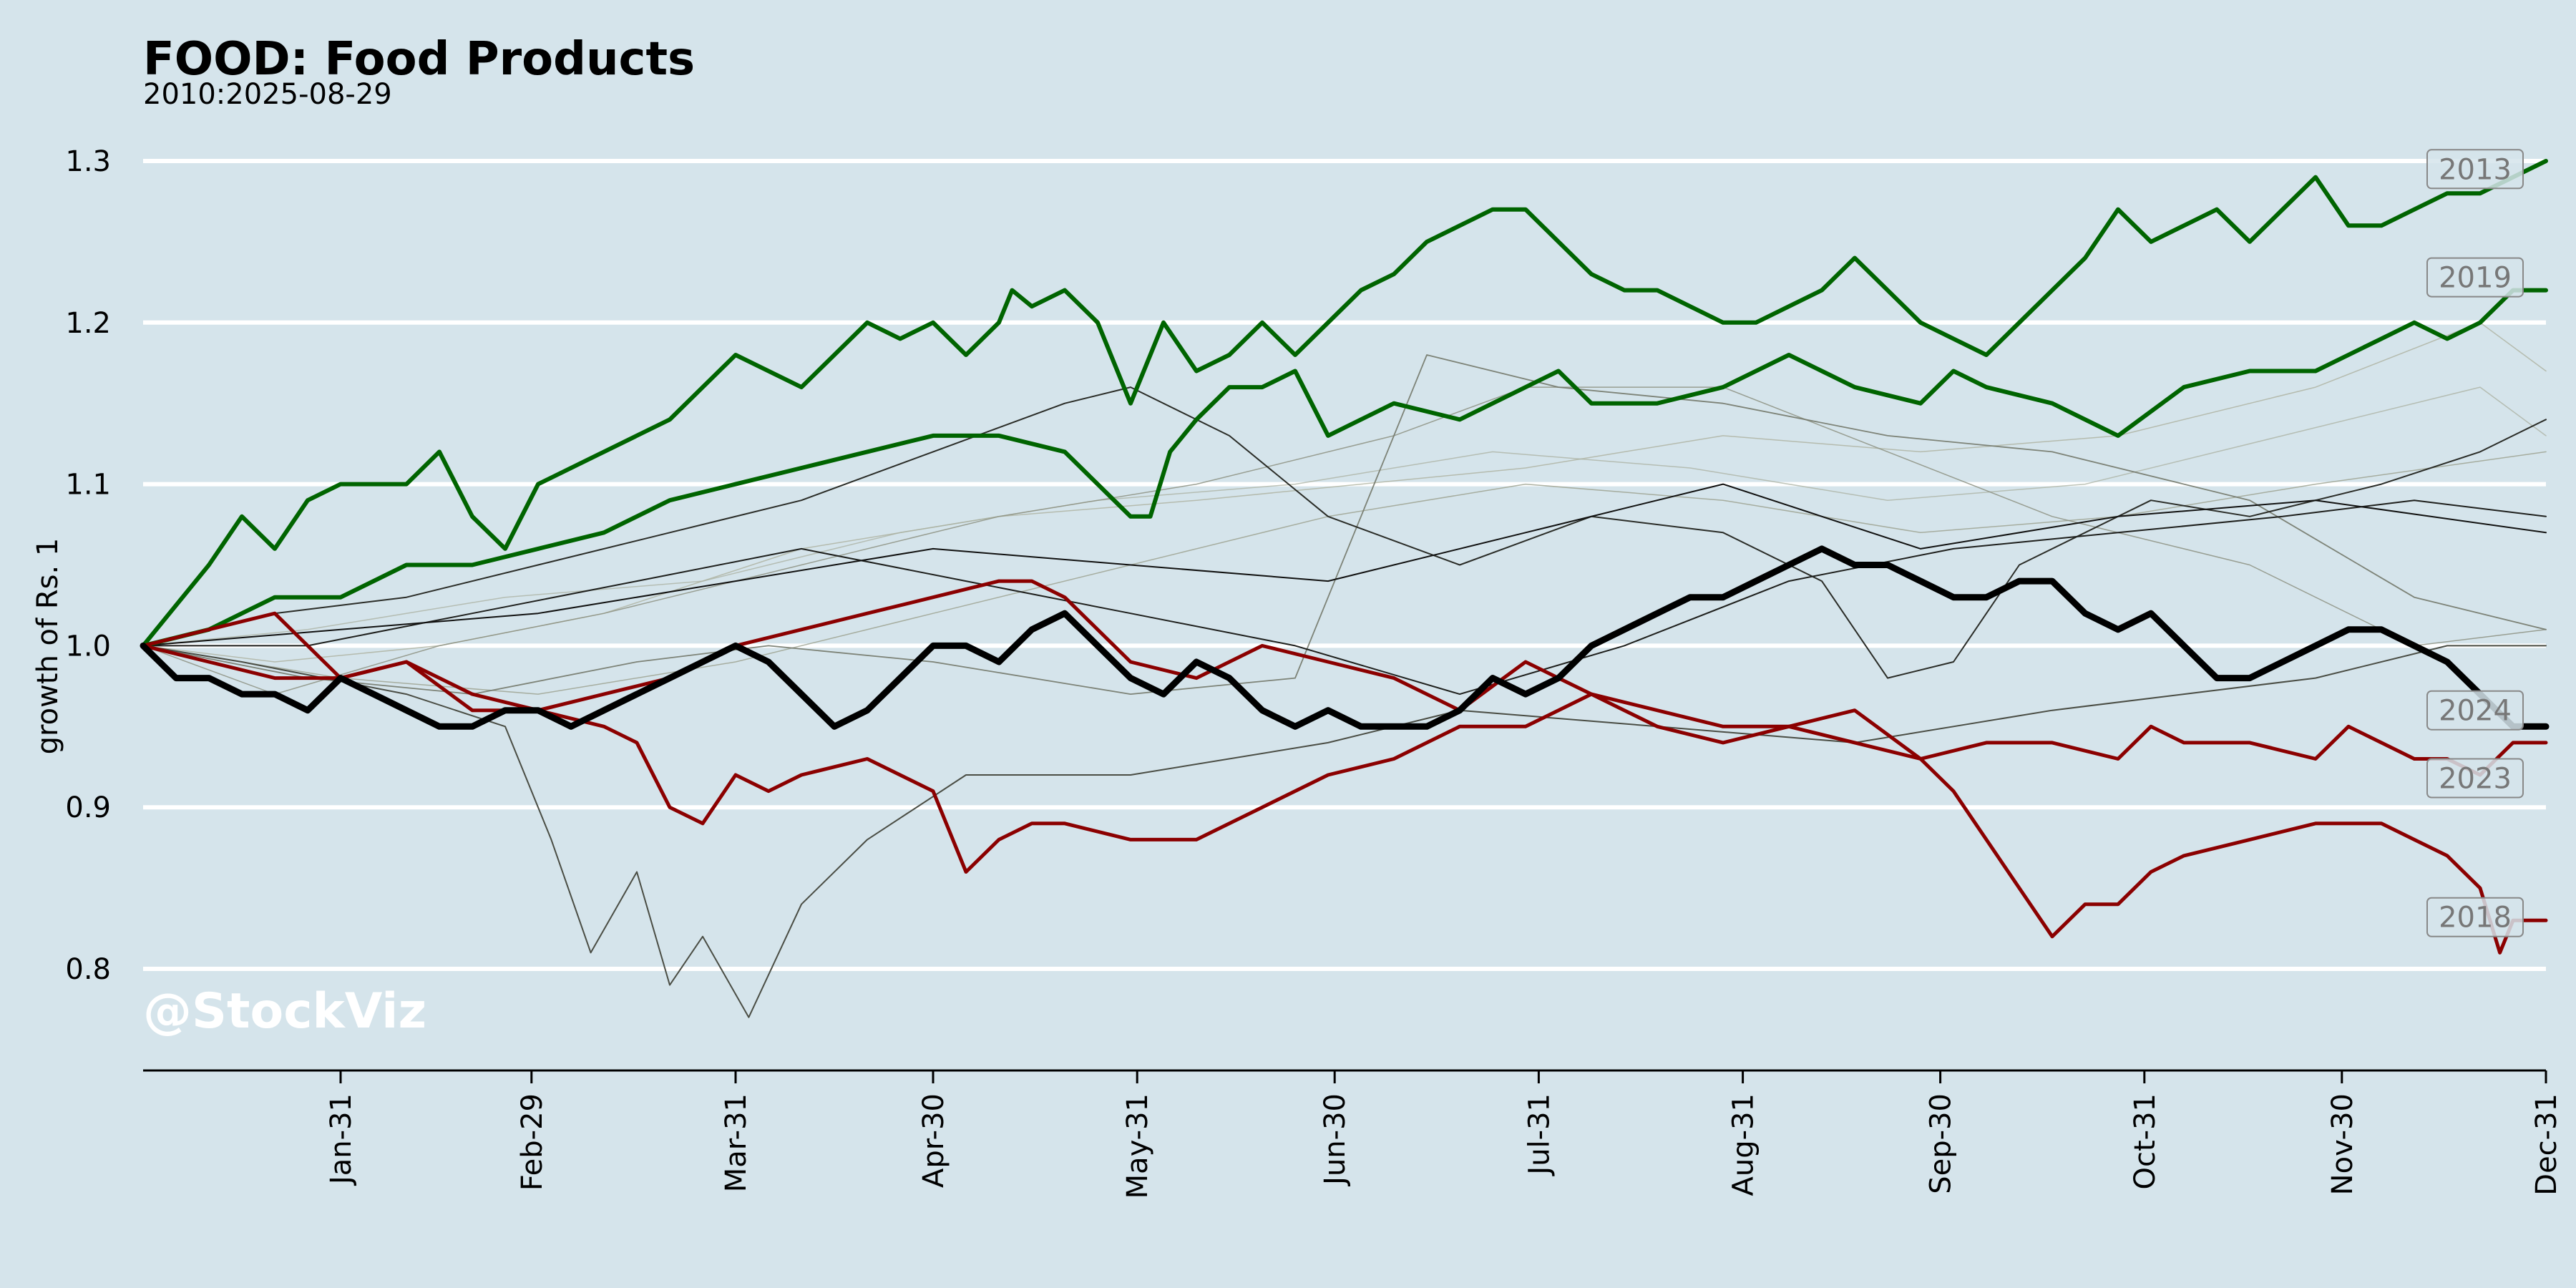  I want to click on year-label-text: 2018, so click(2475, 918).